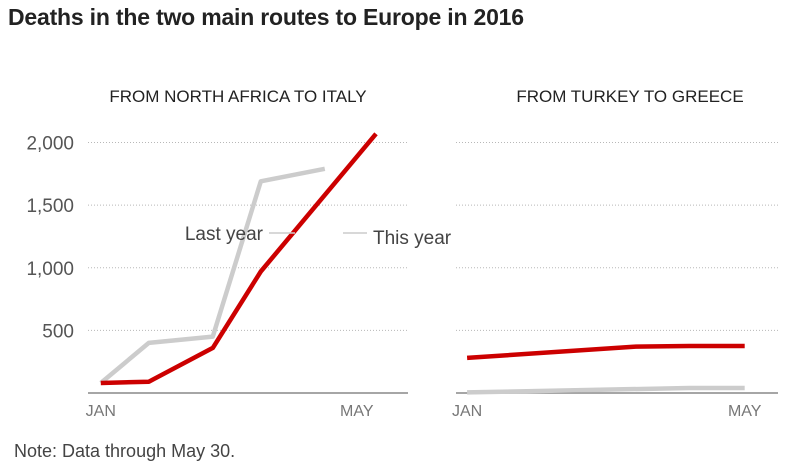 This screenshot has height=471, width=809. Describe the element at coordinates (224, 234) in the screenshot. I see `series-label-last-year: Last year` at that location.